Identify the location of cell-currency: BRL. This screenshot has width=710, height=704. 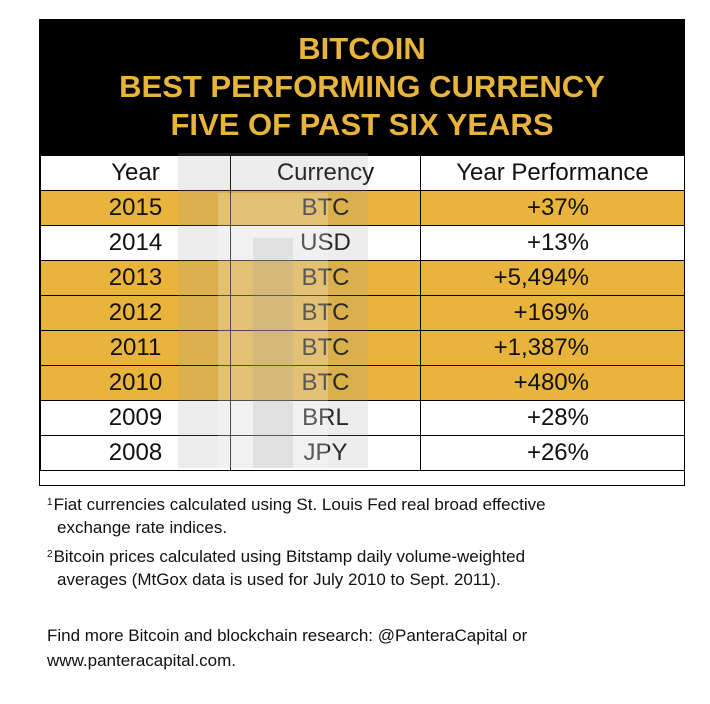
(325, 418).